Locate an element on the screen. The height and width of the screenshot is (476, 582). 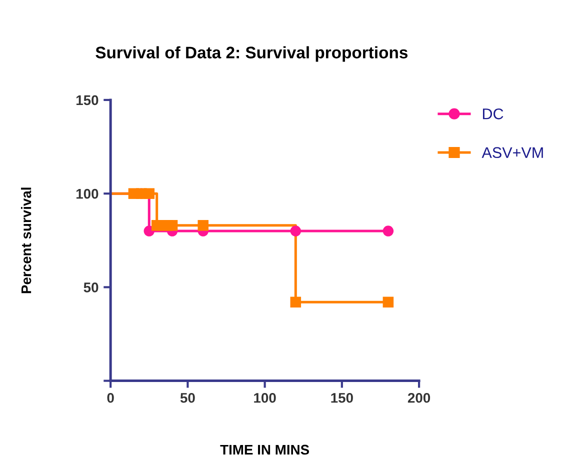
x-tick-label: 50 is located at coordinates (187, 397).